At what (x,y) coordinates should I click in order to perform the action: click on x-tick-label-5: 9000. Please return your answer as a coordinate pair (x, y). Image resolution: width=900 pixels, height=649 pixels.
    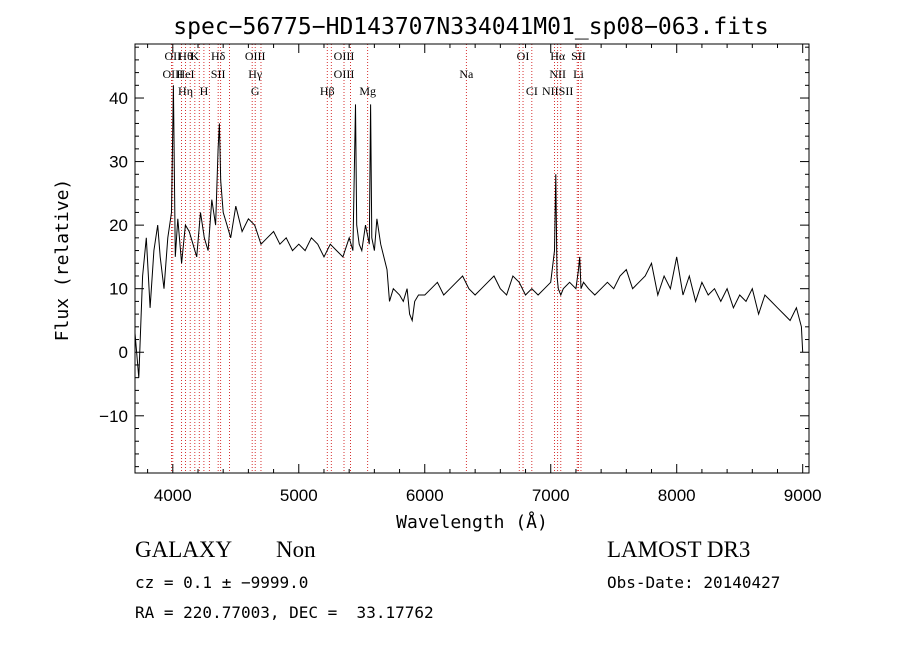
    Looking at the image, I should click on (803, 495).